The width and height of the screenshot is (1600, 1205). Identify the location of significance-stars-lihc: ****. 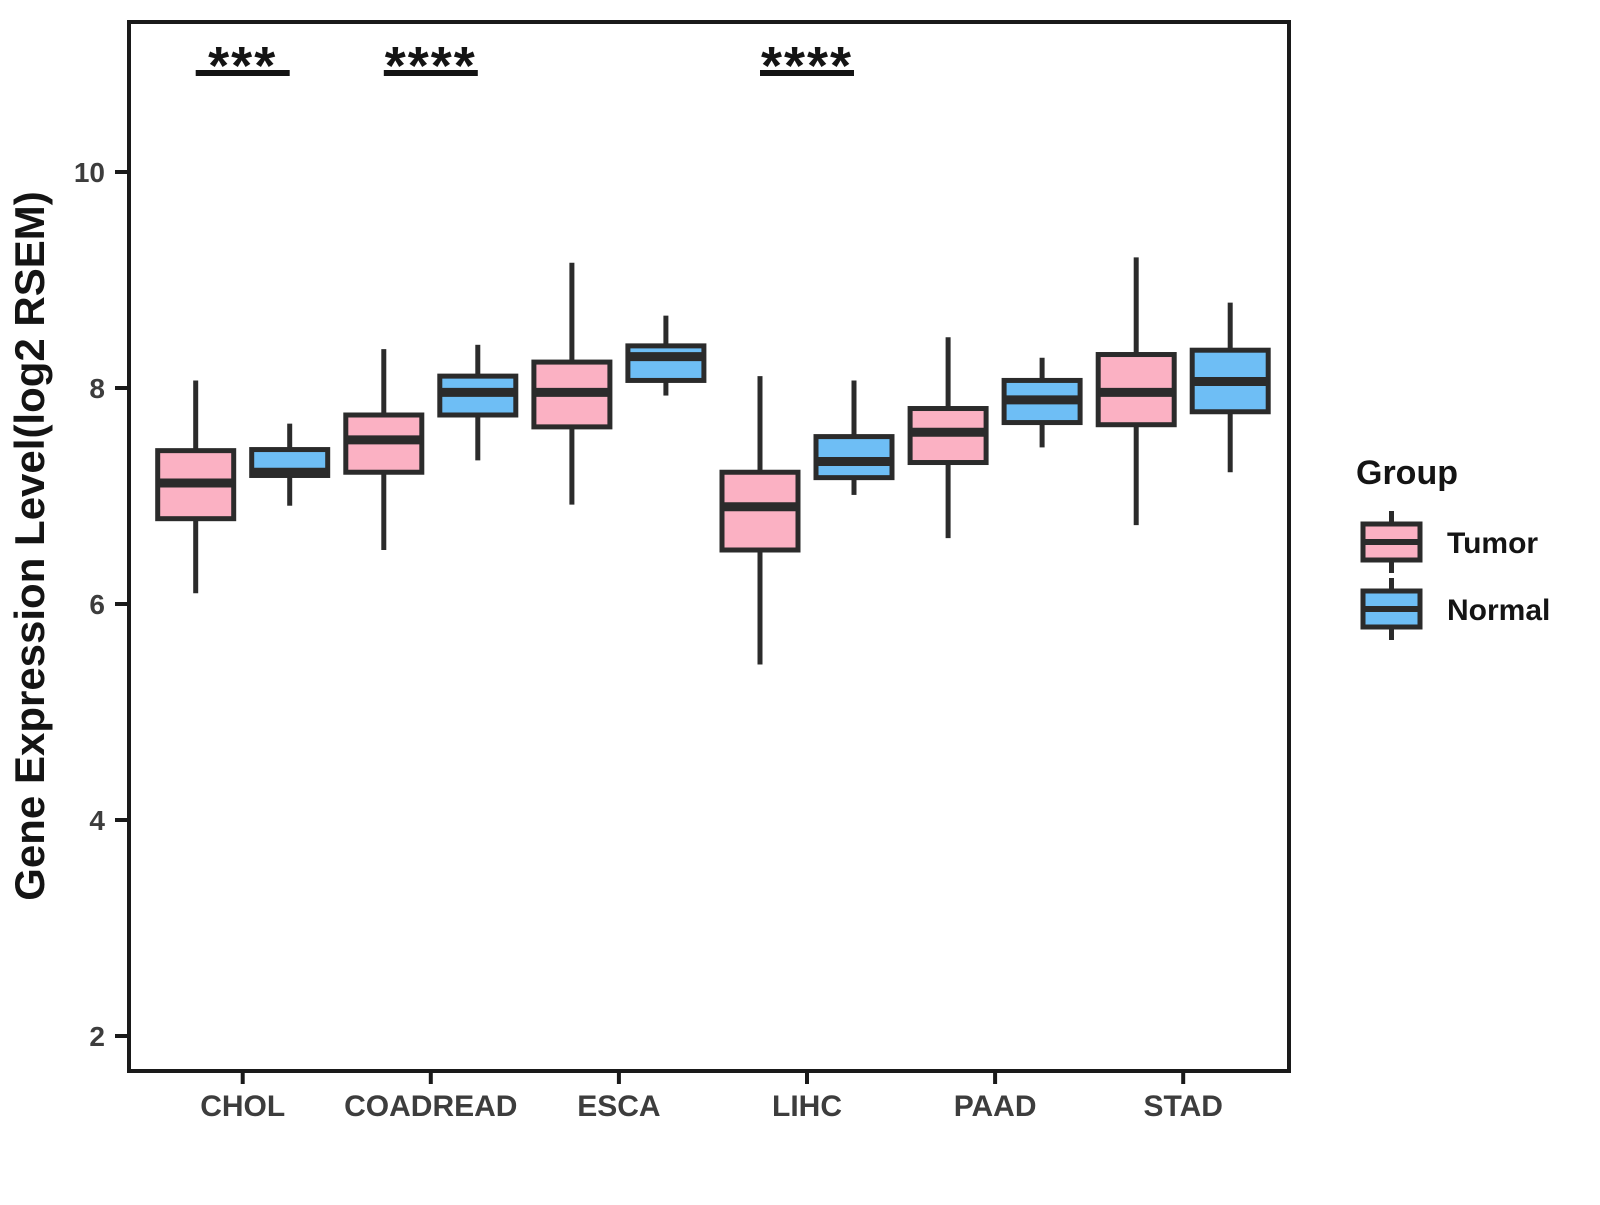
(807, 66).